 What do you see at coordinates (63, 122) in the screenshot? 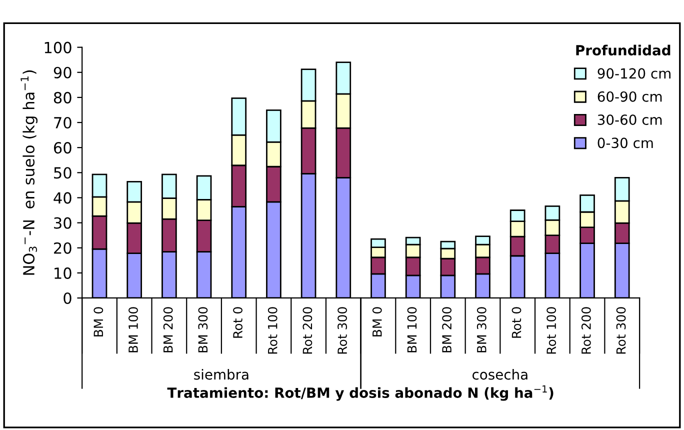
I see `y-tick-label: 70` at bounding box center [63, 122].